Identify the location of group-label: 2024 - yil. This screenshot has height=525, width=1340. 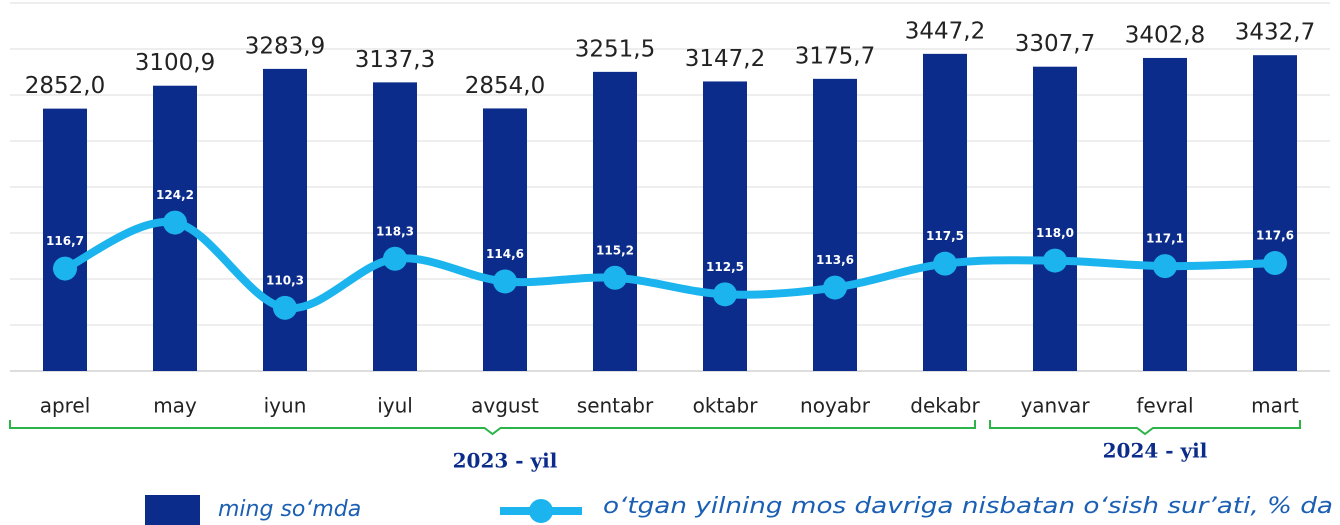
(1155, 451).